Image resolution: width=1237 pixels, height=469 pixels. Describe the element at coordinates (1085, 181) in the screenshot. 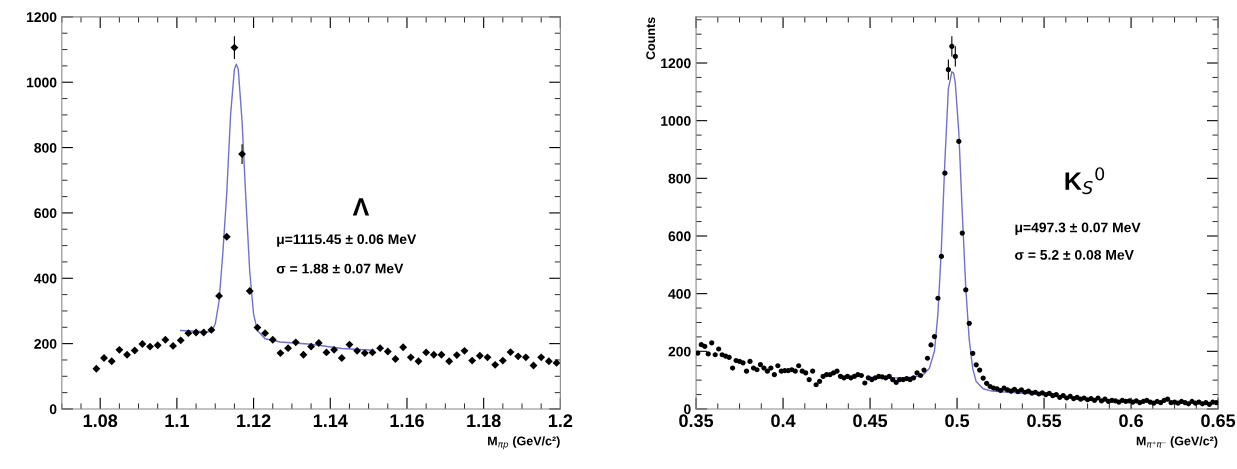

I see `annotation: K$_{S}$$^{0}$` at that location.